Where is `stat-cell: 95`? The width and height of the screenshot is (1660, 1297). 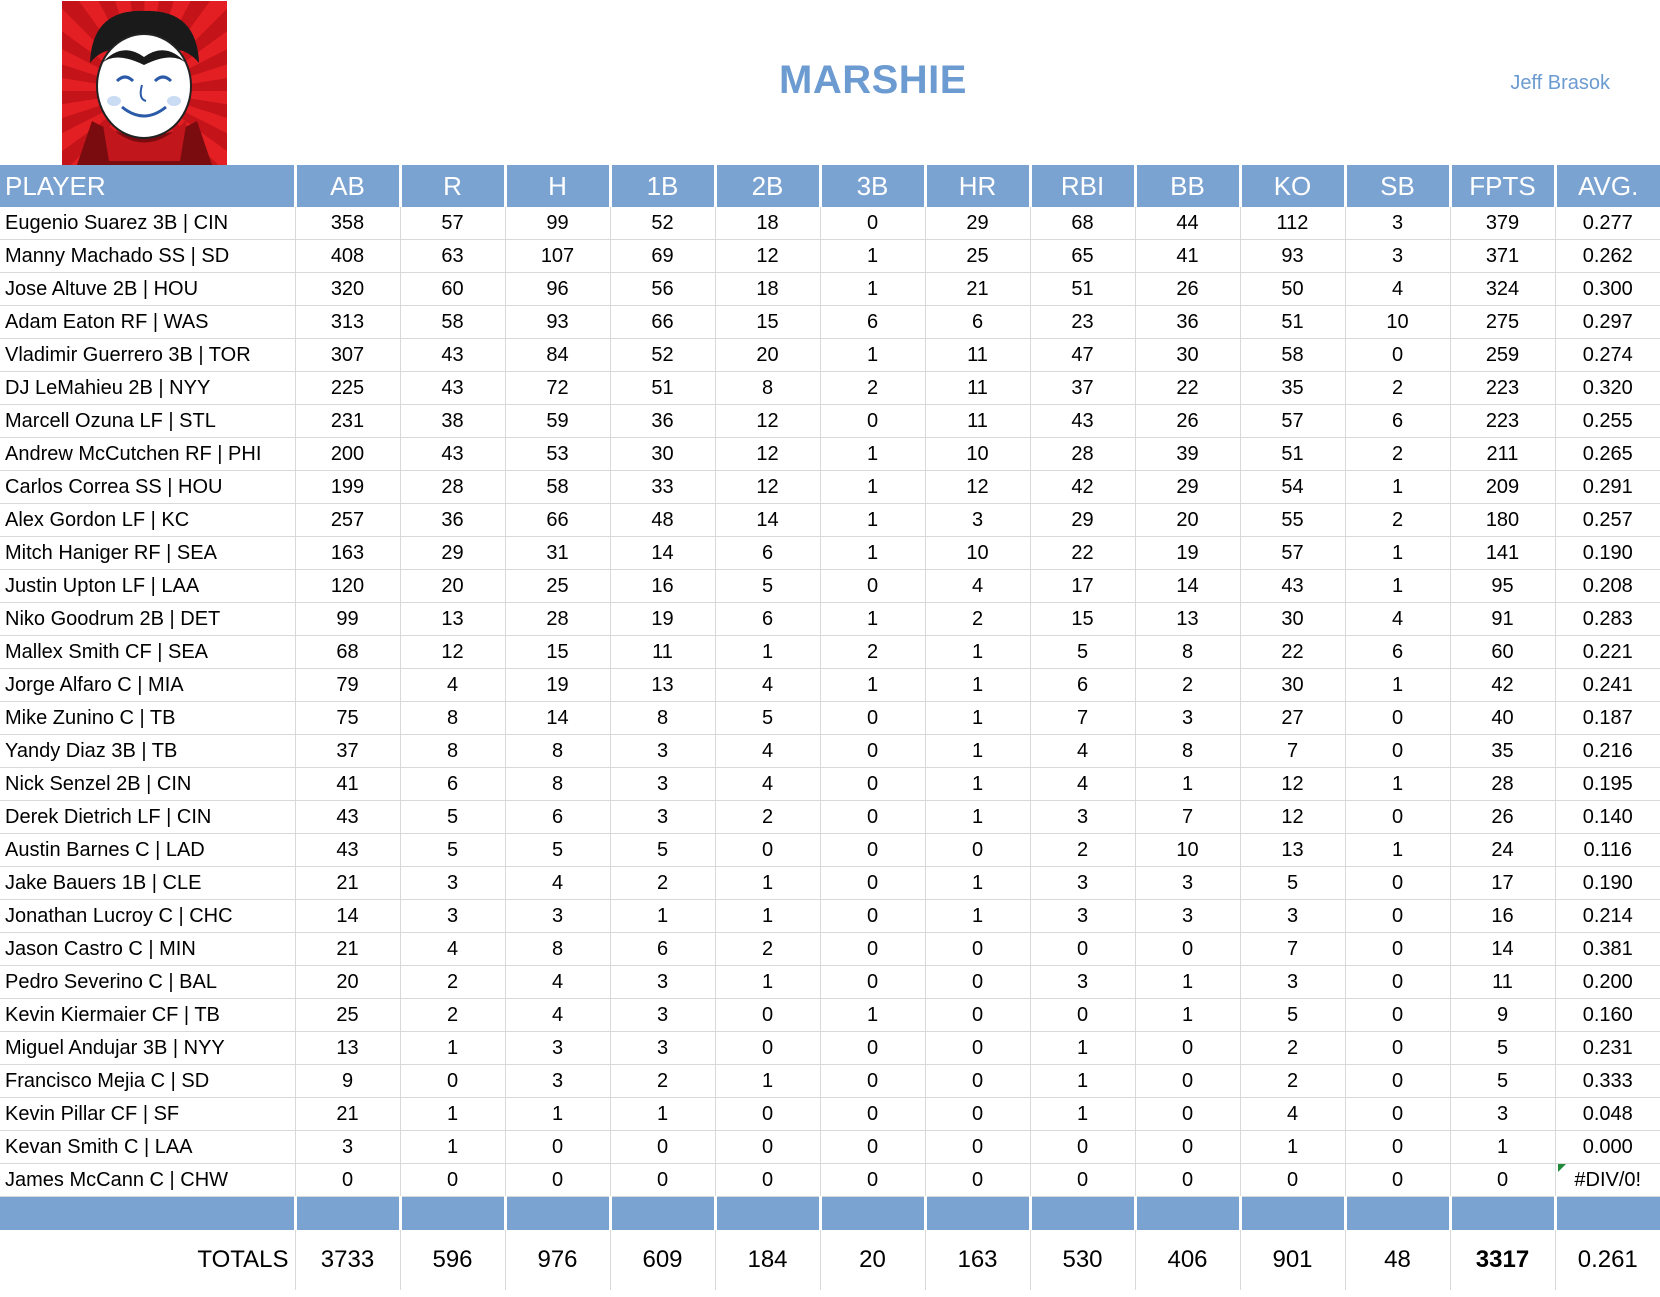 stat-cell: 95 is located at coordinates (1503, 586).